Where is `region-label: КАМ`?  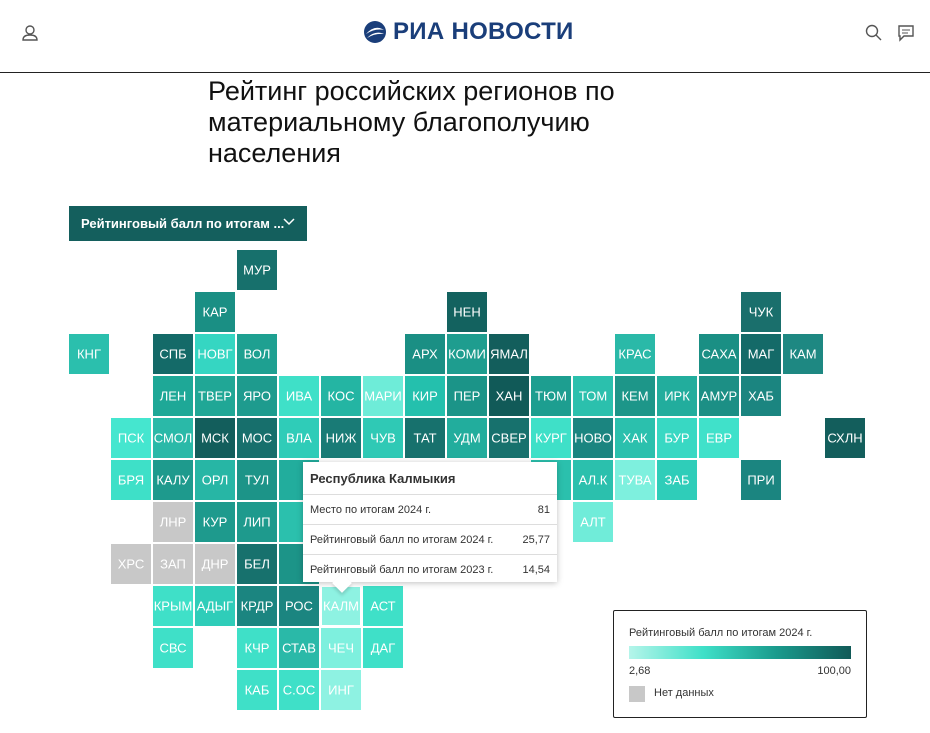
region-label: КАМ is located at coordinates (802, 354).